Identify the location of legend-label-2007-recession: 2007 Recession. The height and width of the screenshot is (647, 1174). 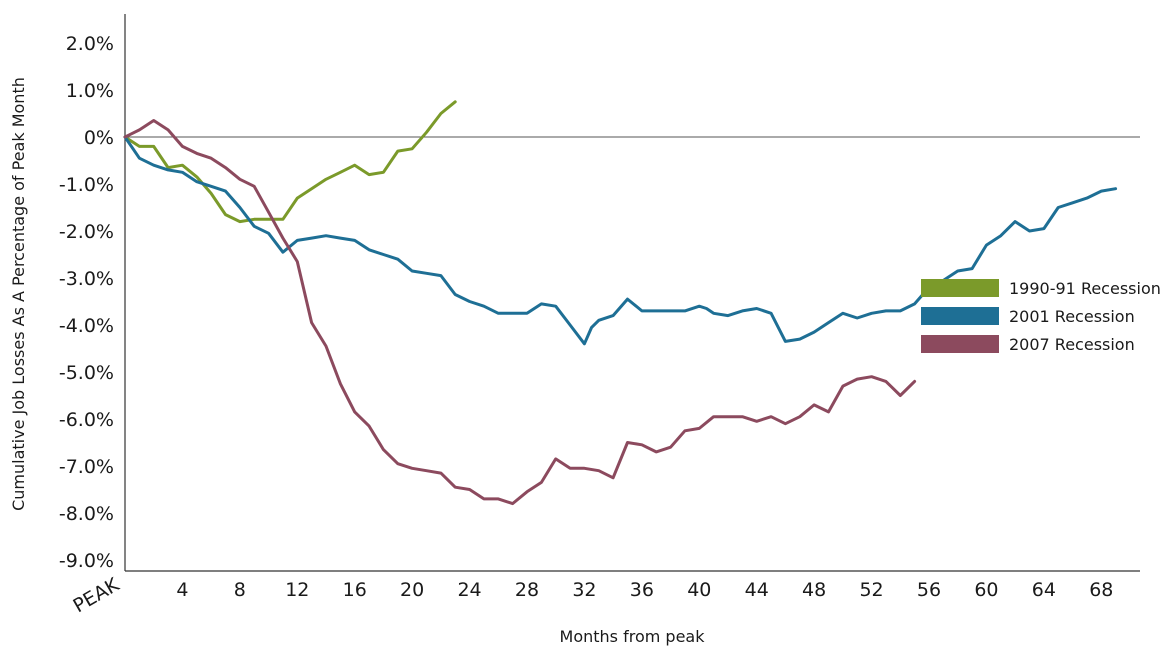
(1072, 344).